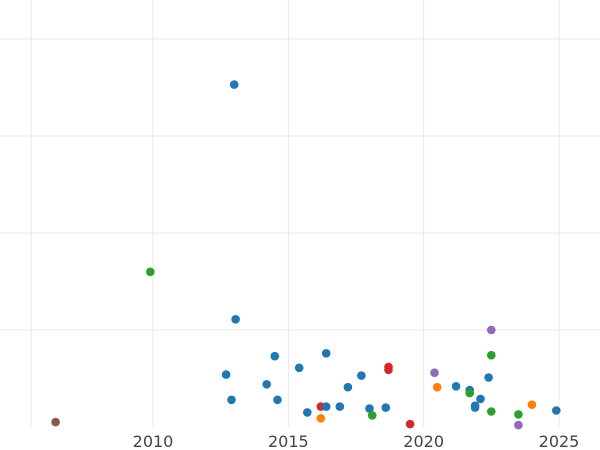 The image size is (600, 450). I want to click on x-axis-tick-labels: 2010 2015 2020 2025, so click(356, 441).